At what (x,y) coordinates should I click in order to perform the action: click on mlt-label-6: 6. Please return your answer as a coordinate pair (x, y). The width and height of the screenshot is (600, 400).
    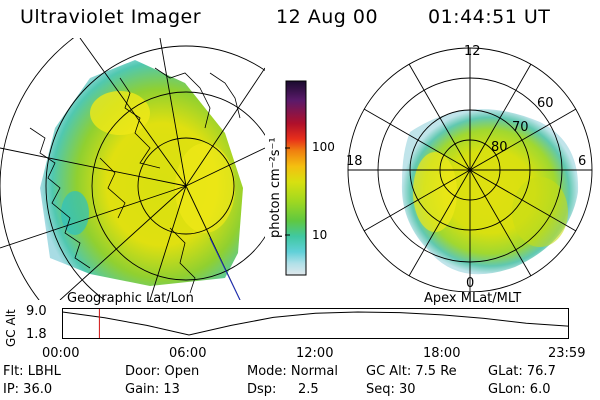
    Looking at the image, I should click on (582, 161).